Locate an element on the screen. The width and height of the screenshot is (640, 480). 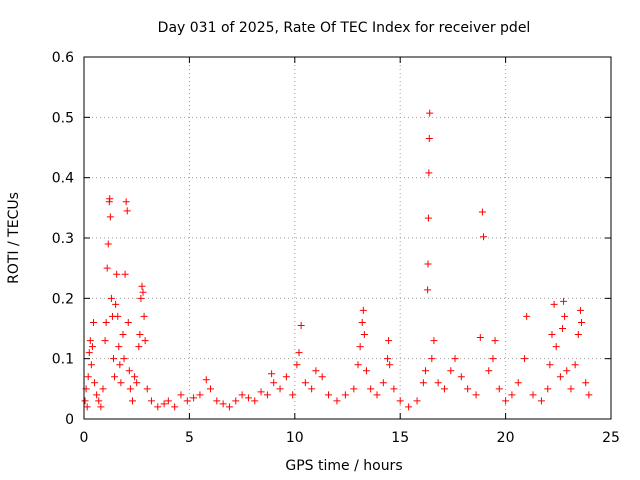
y-tick-label: 0.3 is located at coordinates (63, 239).